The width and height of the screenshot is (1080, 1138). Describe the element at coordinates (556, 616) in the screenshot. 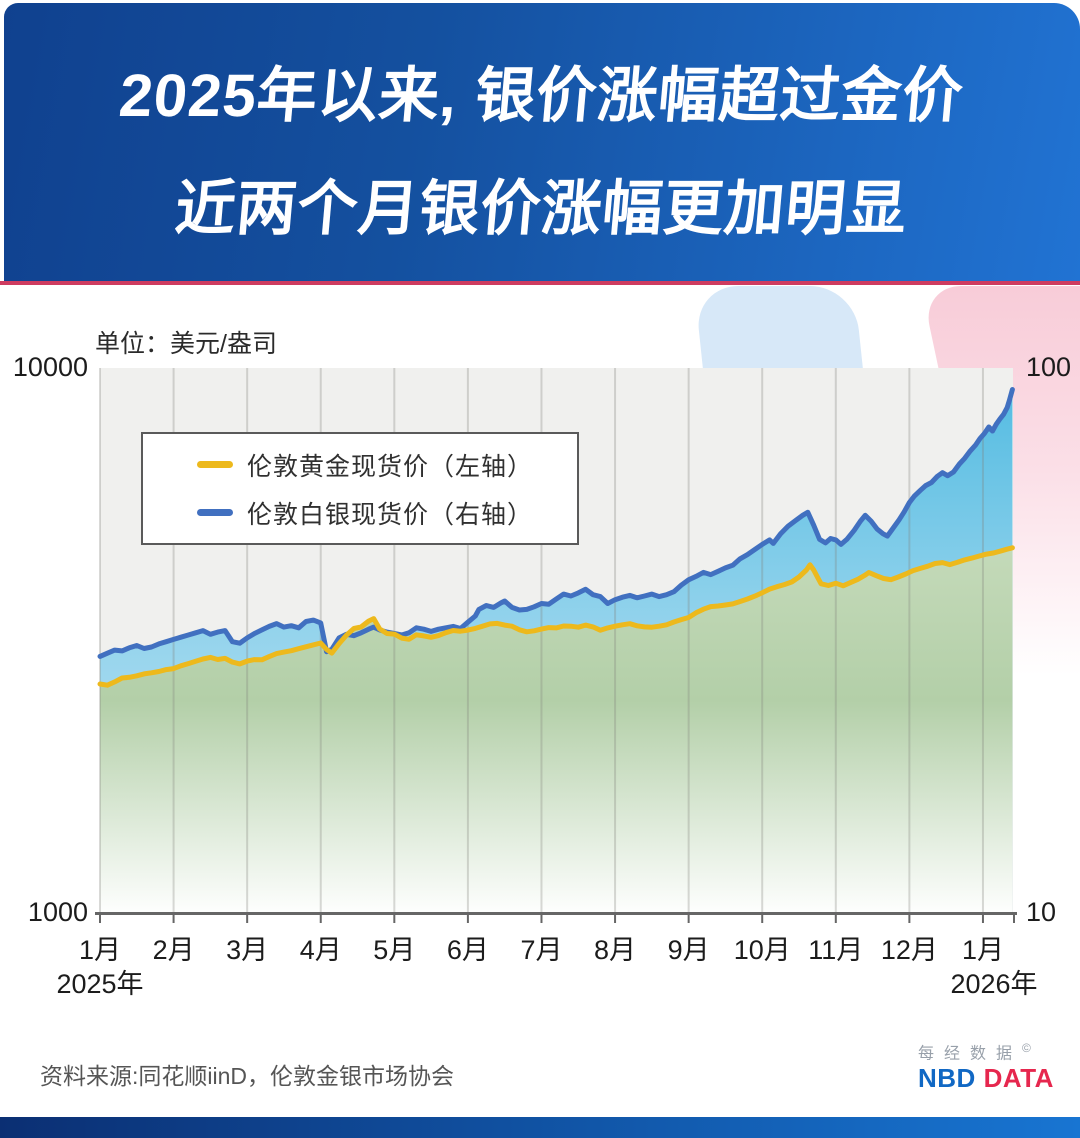

I see `gold-price-line` at that location.